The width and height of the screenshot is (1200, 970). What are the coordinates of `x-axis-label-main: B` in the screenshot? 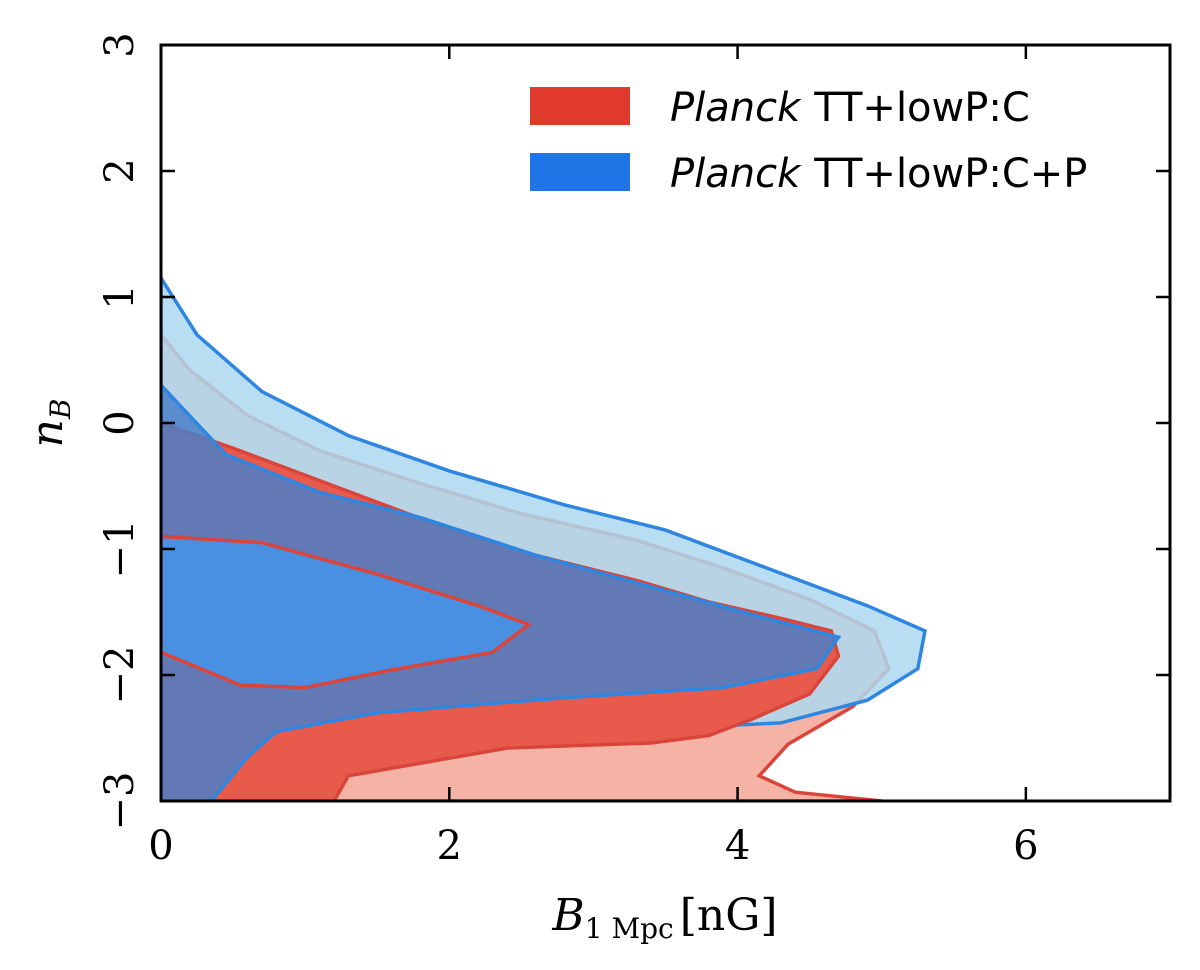 It's located at (567, 915).